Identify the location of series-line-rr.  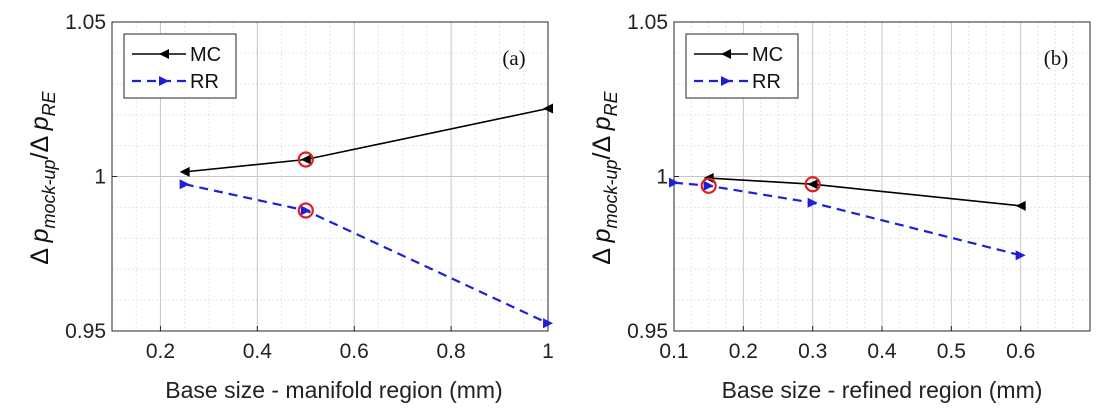
(847, 219).